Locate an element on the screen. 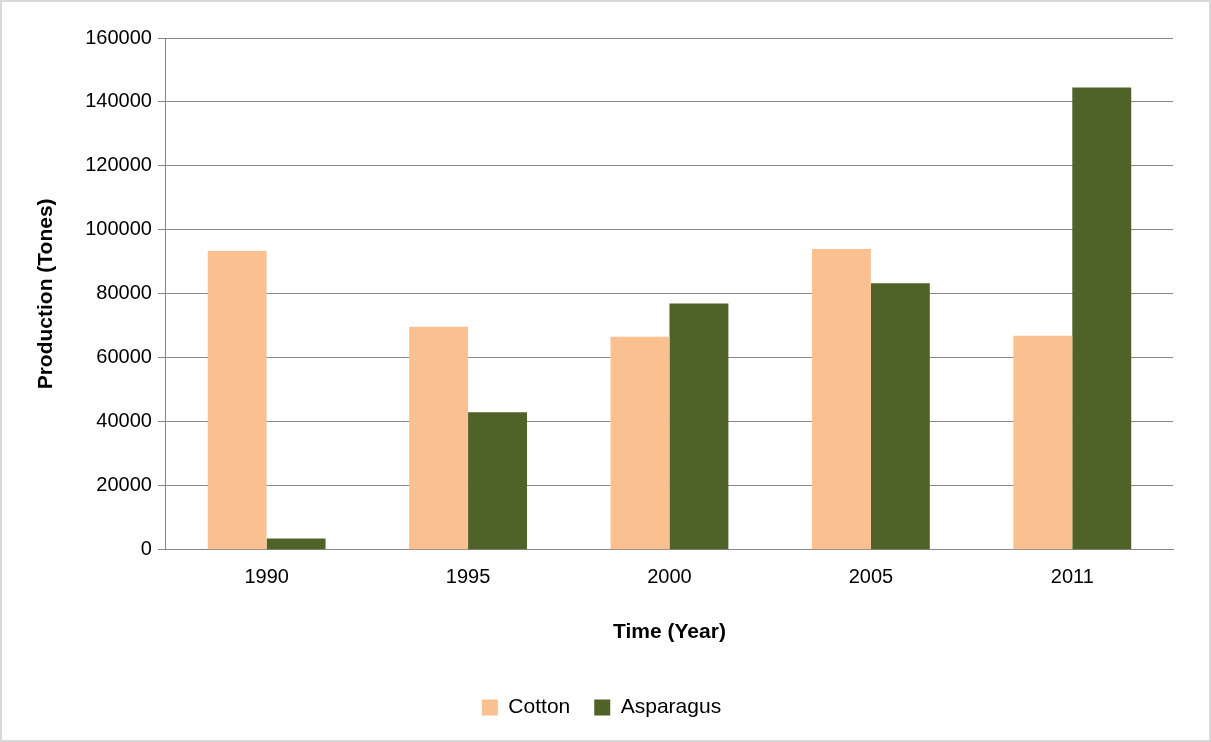 The width and height of the screenshot is (1211, 742). y-tick-label: 140000 is located at coordinates (118, 100).